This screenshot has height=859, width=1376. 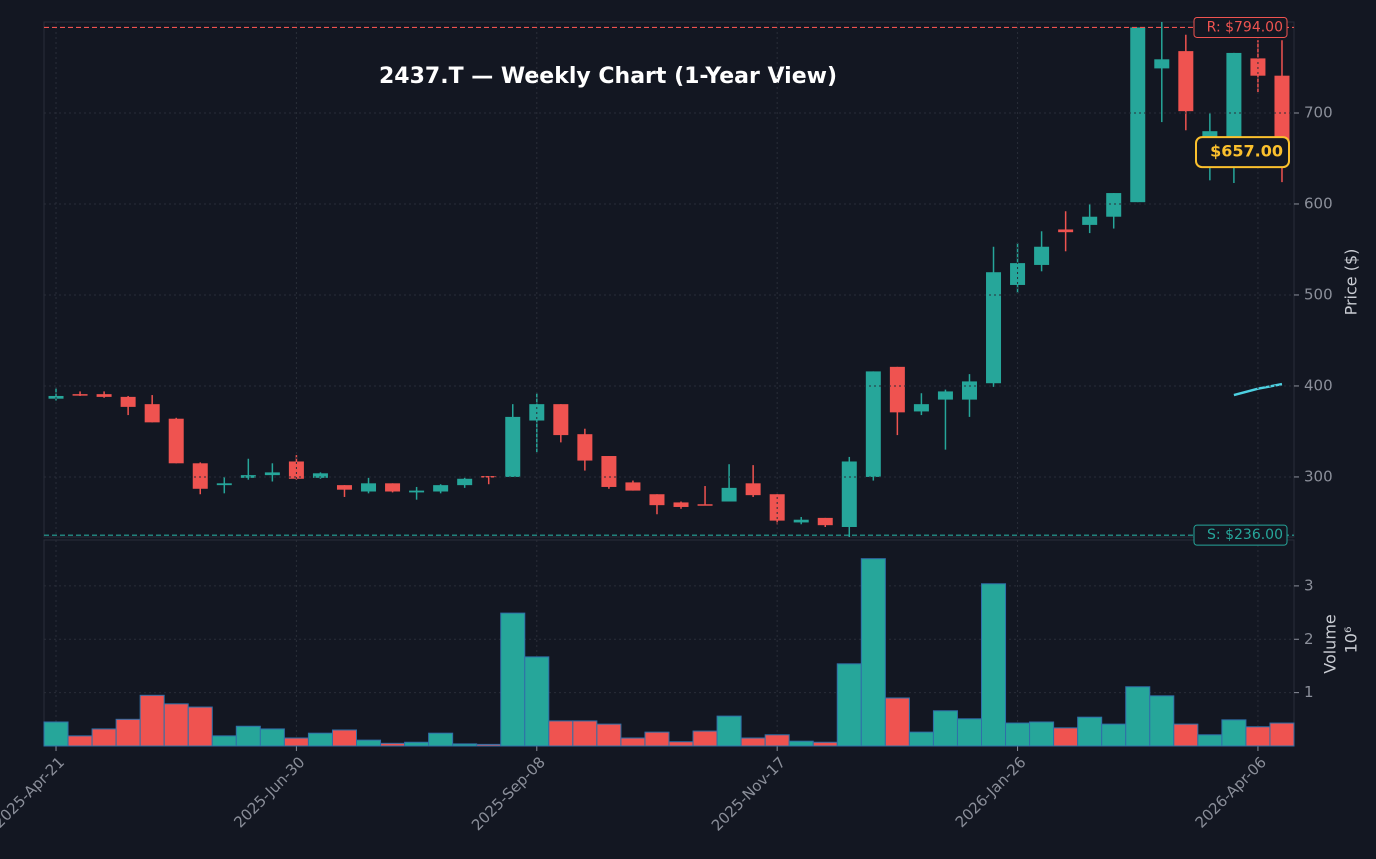 What do you see at coordinates (991, 792) in the screenshot?
I see `x-tick-label: 2026-Jan-26` at bounding box center [991, 792].